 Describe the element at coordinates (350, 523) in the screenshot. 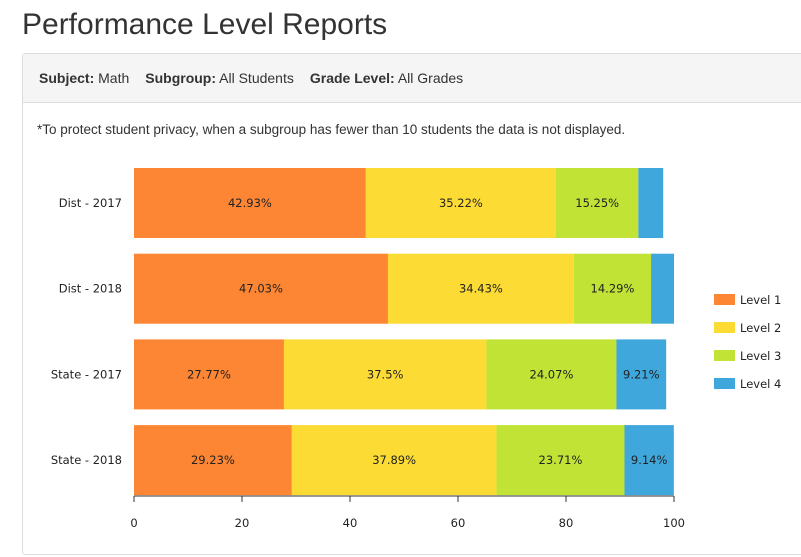

I see `x-tick-label: 40` at that location.